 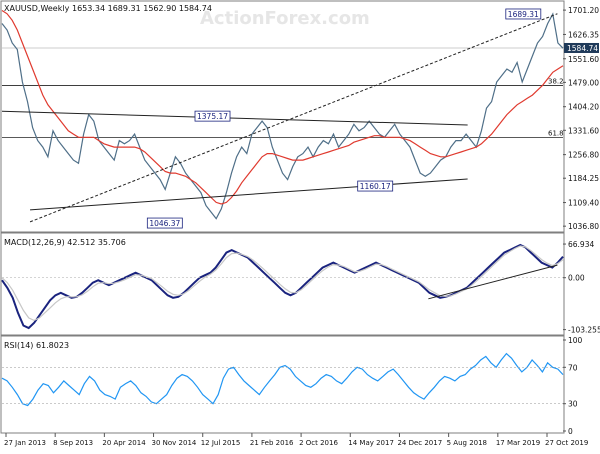 I want to click on x-tick-label: 20 Apr 2014, so click(x=124, y=443).